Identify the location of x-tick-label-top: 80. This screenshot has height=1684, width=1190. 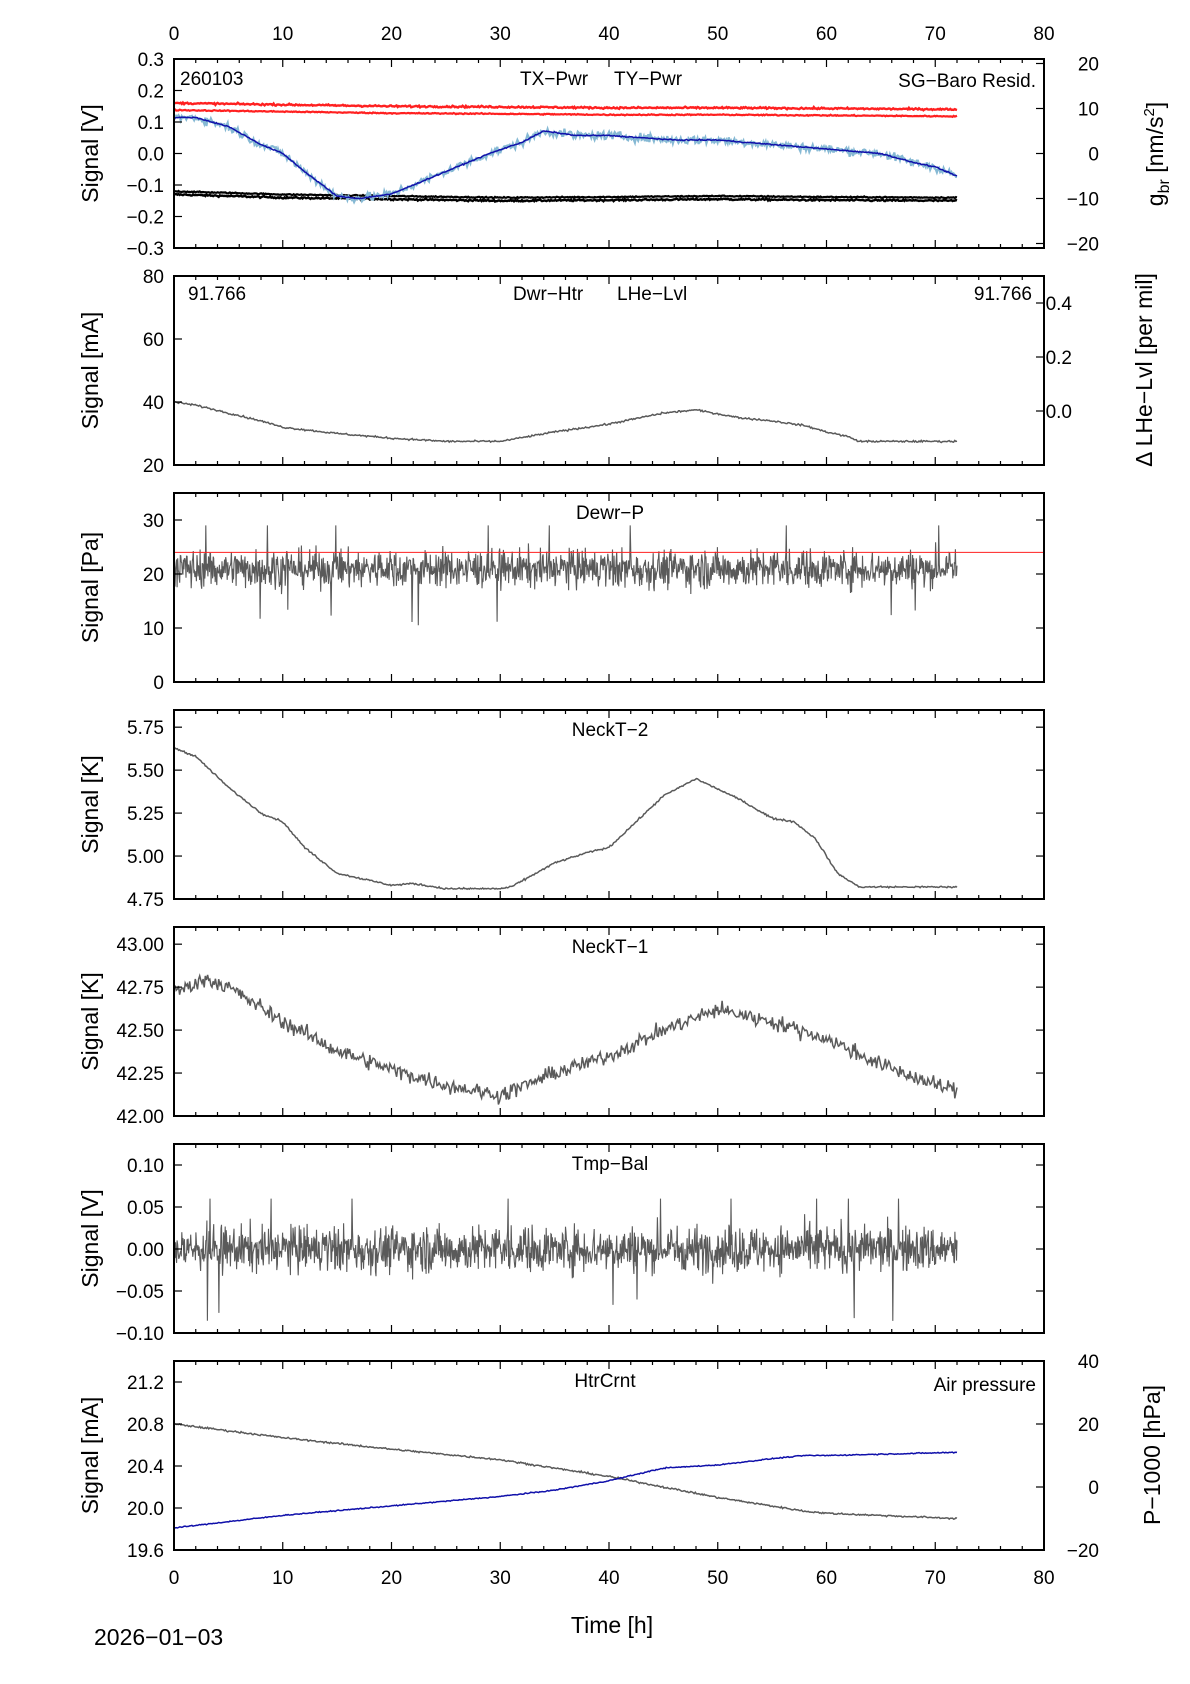
(1043, 34).